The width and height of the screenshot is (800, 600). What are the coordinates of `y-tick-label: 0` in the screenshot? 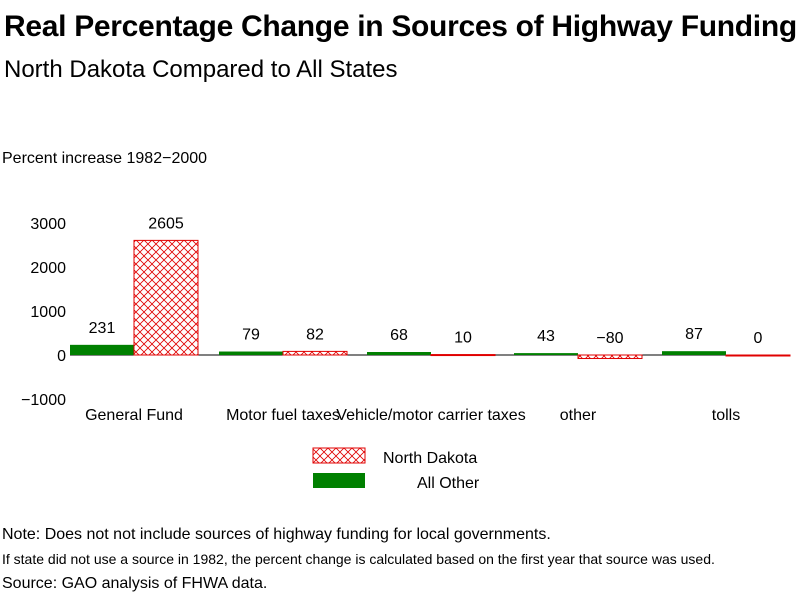 It's located at (61, 356).